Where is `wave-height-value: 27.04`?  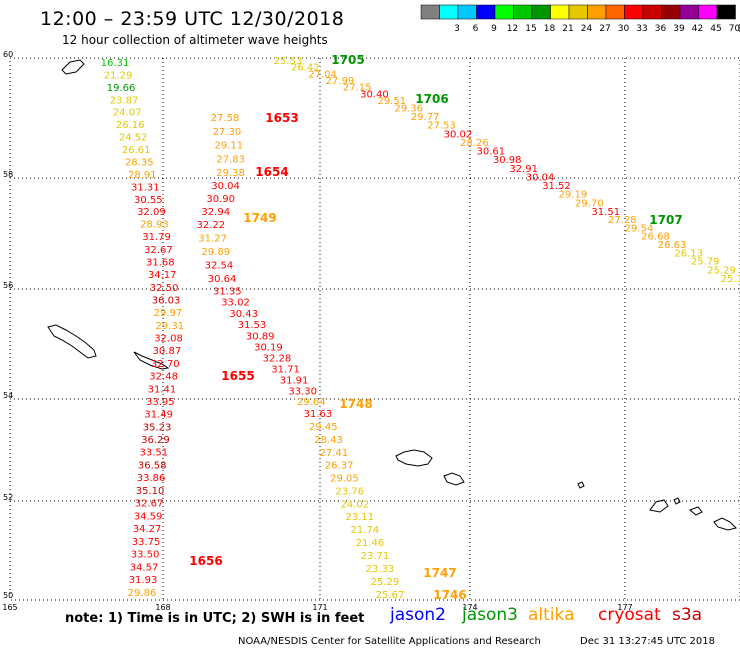 wave-height-value: 27.04 is located at coordinates (322, 74).